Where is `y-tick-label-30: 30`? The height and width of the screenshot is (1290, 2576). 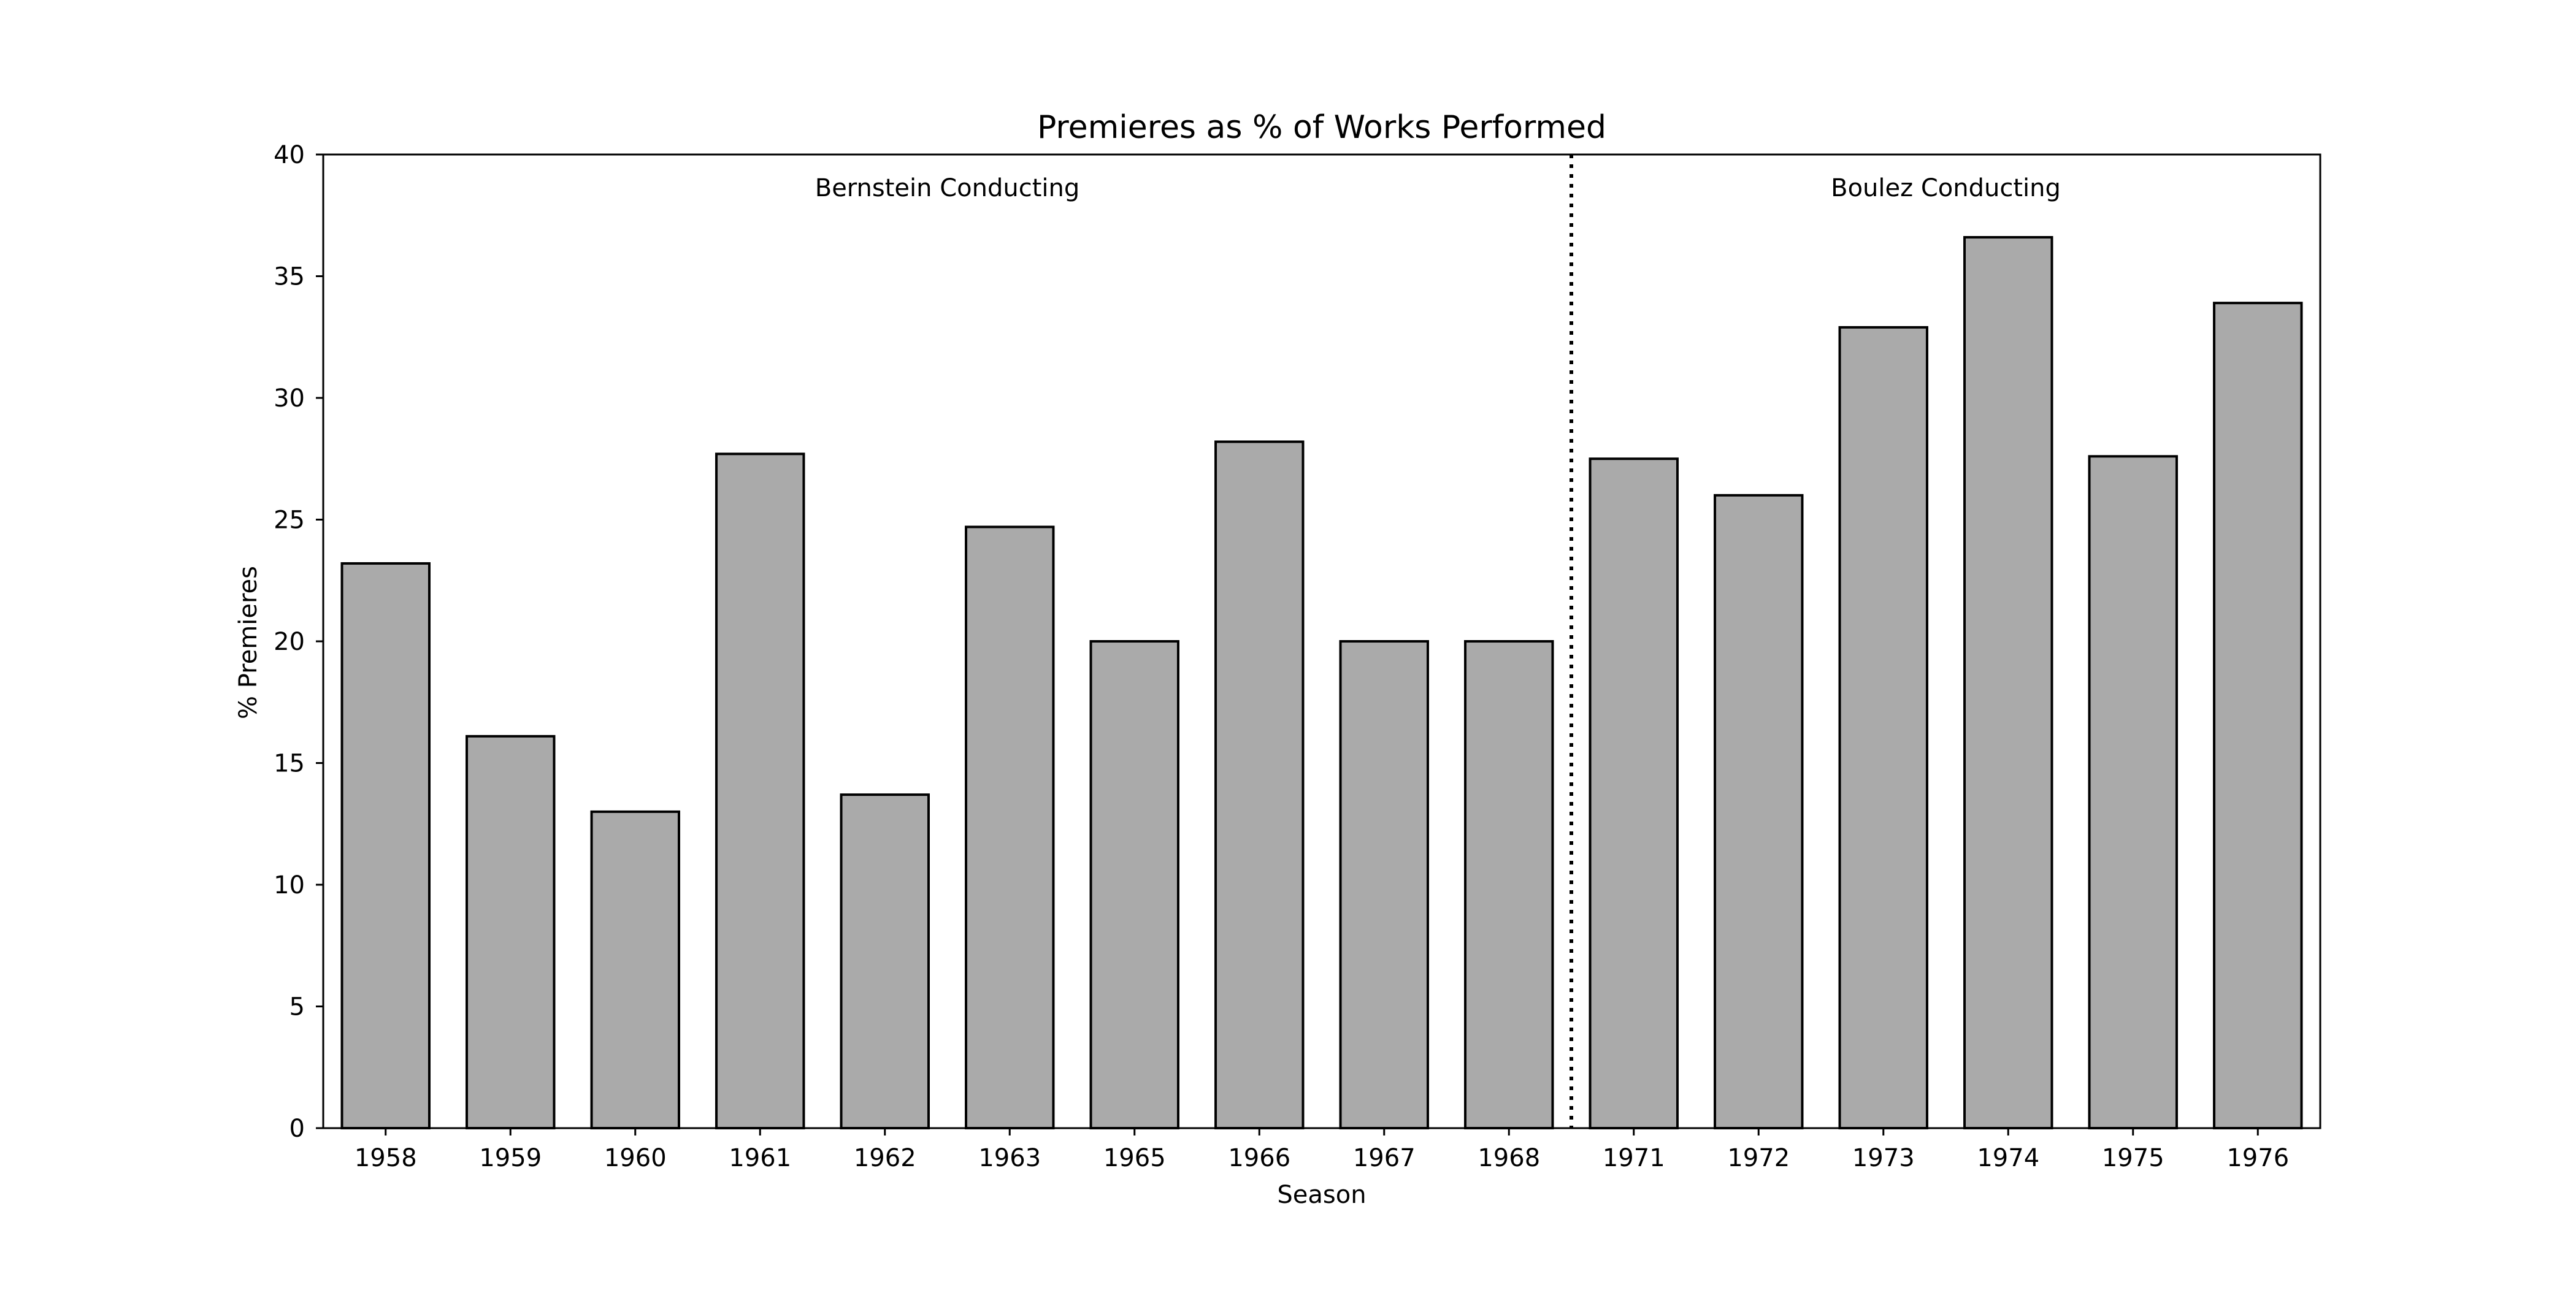
y-tick-label-30: 30 is located at coordinates (289, 398).